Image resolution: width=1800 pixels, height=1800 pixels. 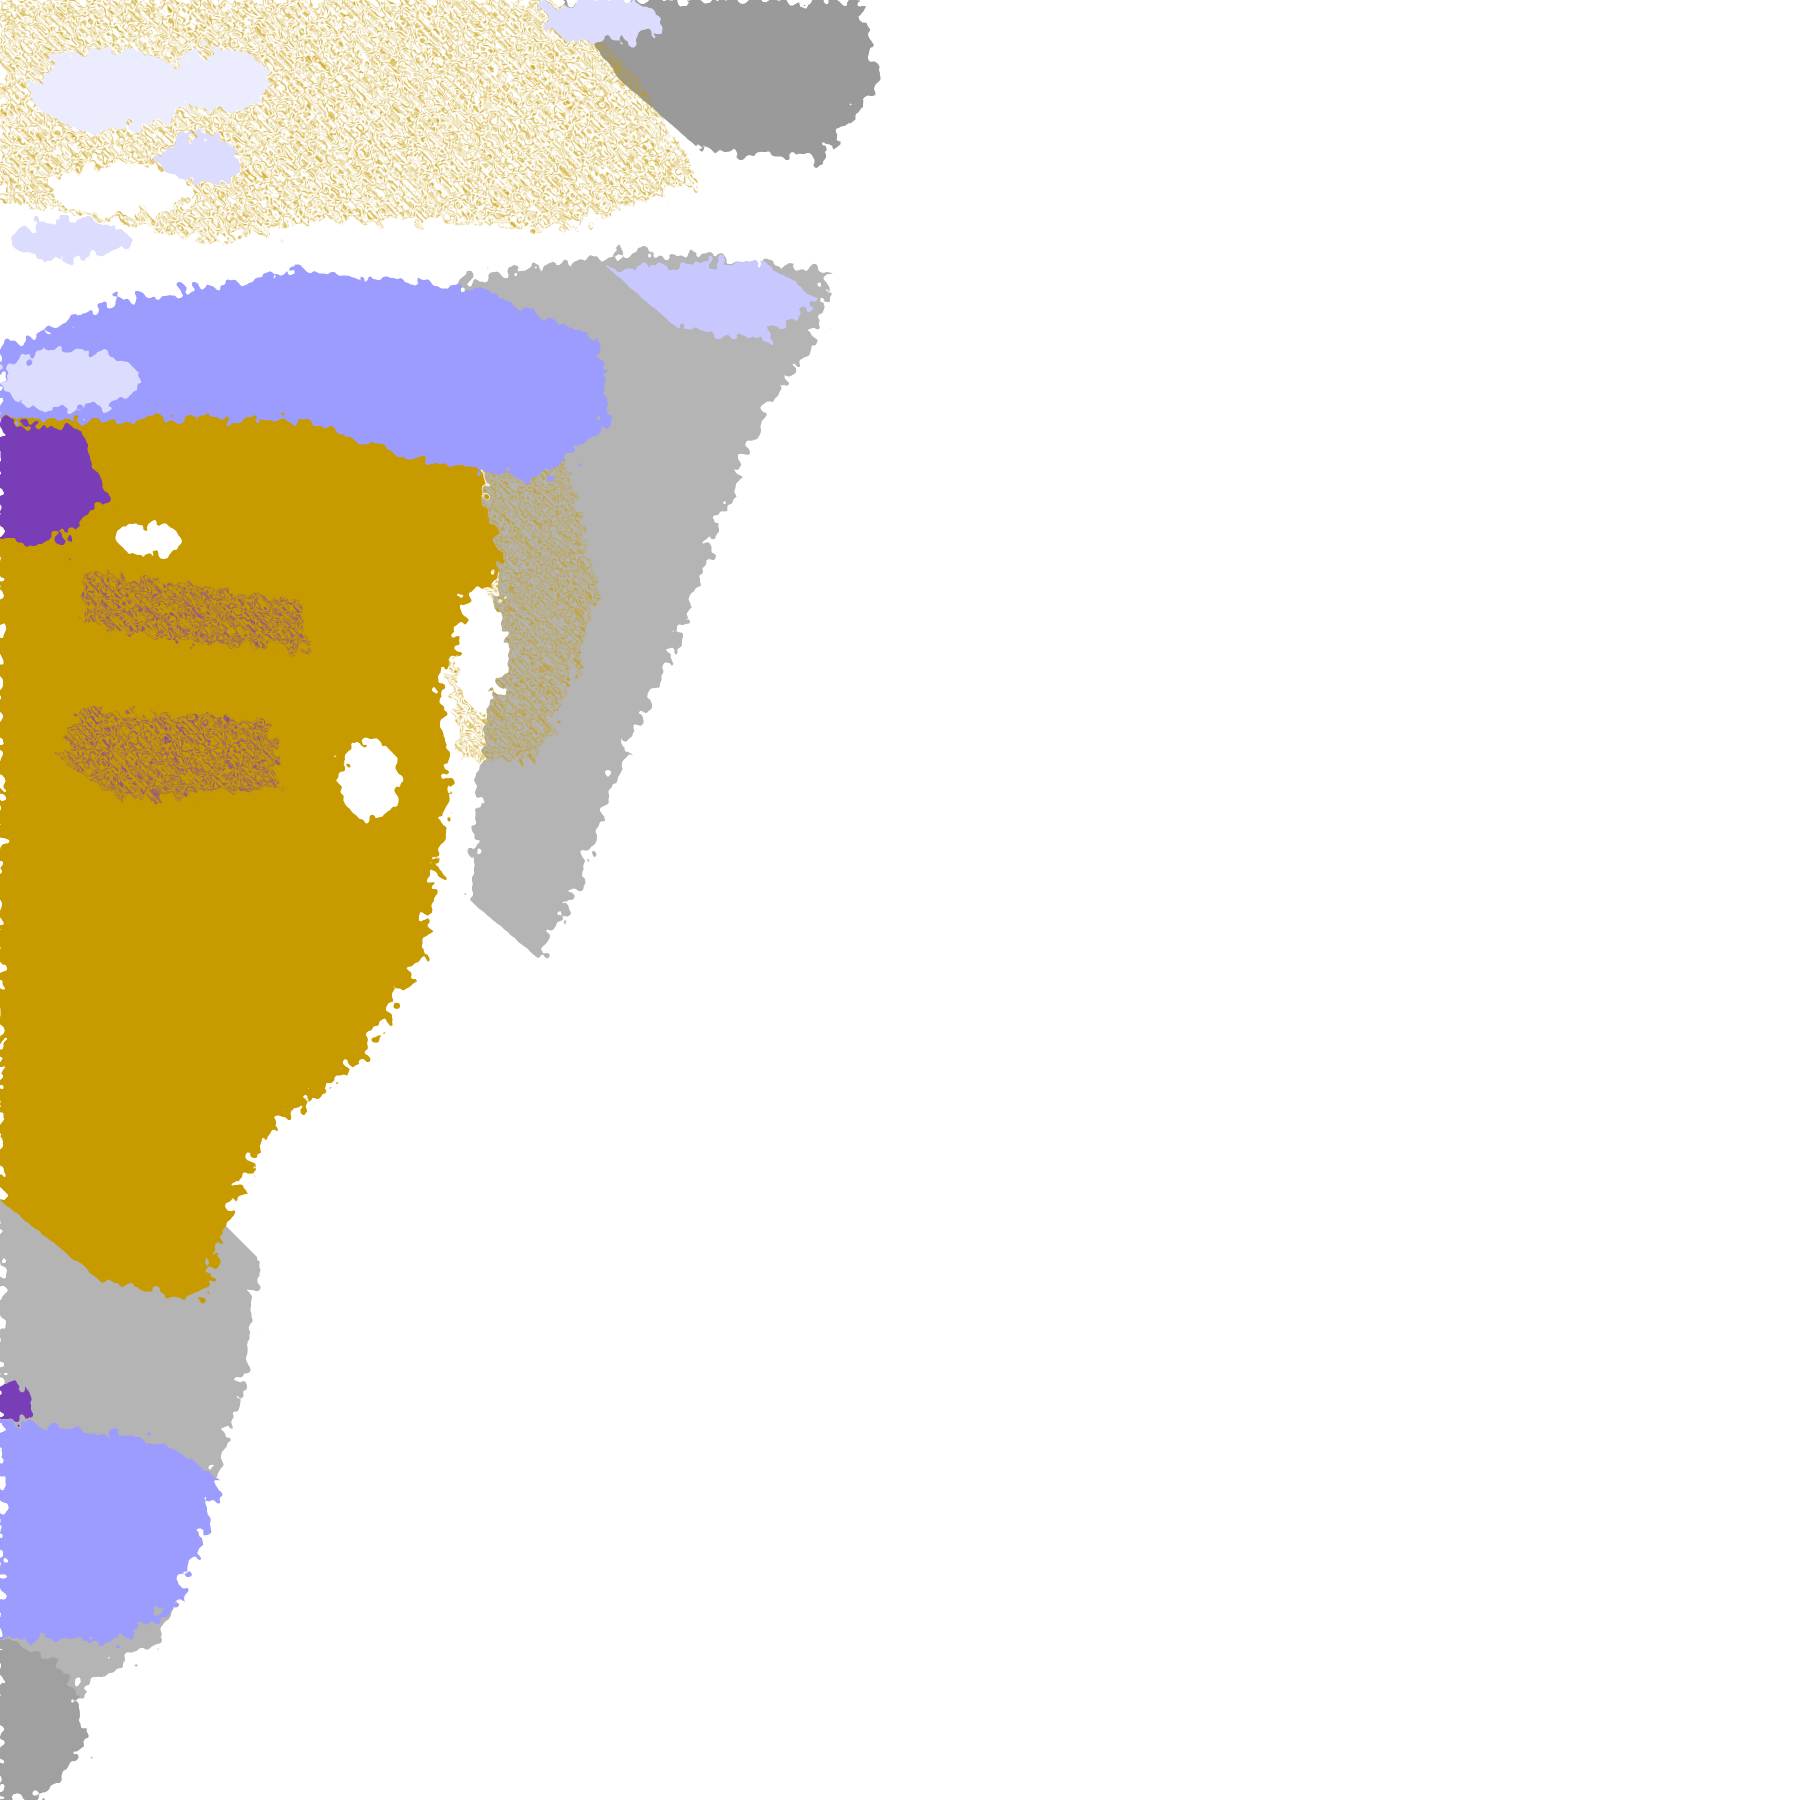 What do you see at coordinates (720, 80) in the screenshot?
I see `gray-region-north` at bounding box center [720, 80].